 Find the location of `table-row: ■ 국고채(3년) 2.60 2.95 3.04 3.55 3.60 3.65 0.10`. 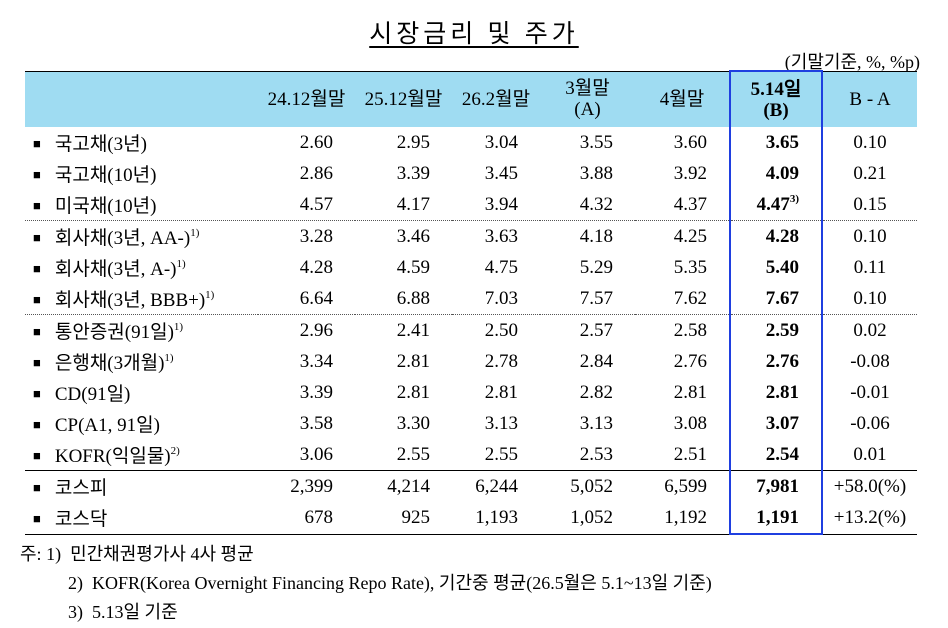

table-row: ■ 국고채(3년) 2.60 2.95 3.04 3.55 3.60 3.65 0.10 is located at coordinates (471, 142).